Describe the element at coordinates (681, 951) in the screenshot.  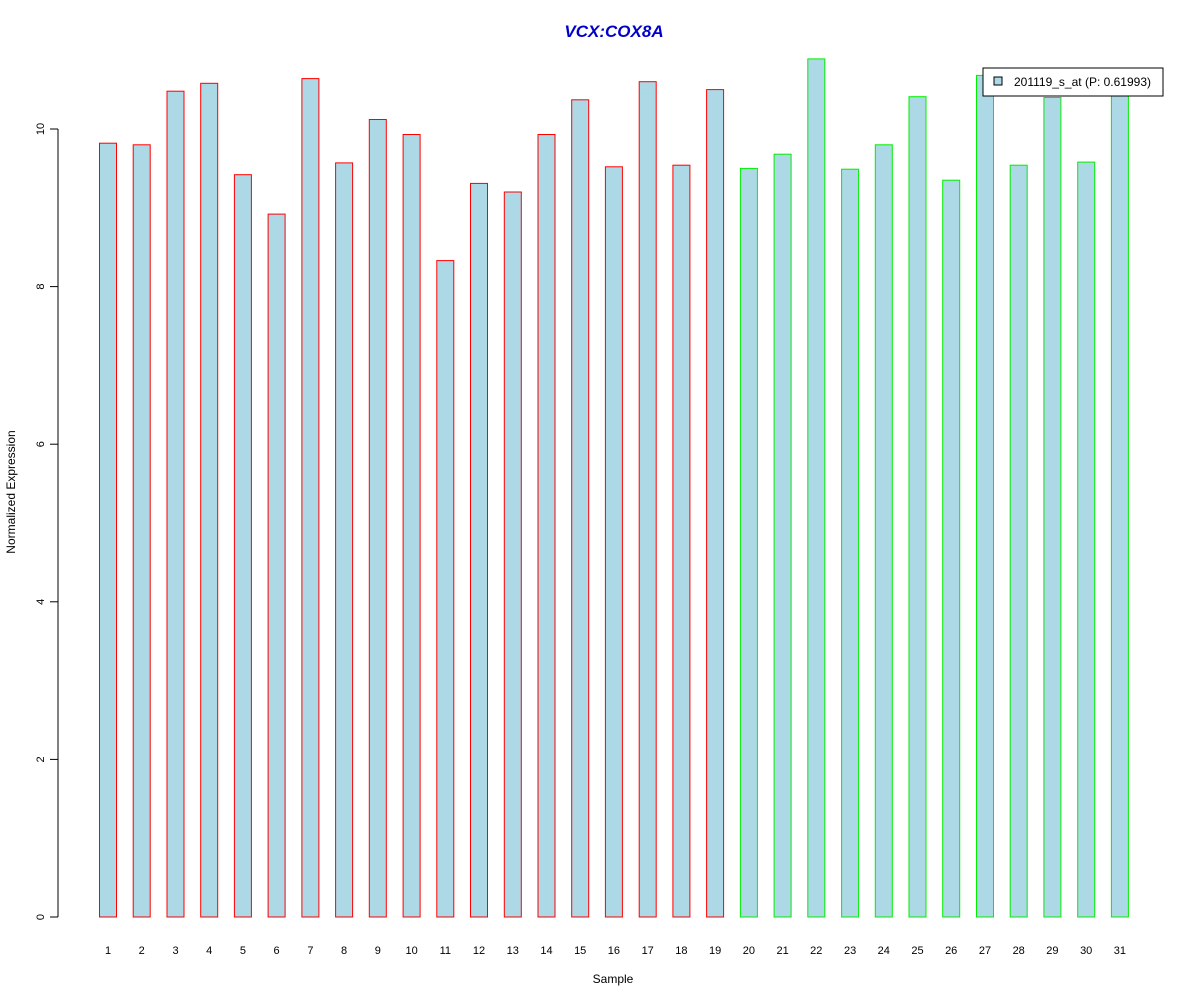
I see `x-tick-label: 18` at that location.